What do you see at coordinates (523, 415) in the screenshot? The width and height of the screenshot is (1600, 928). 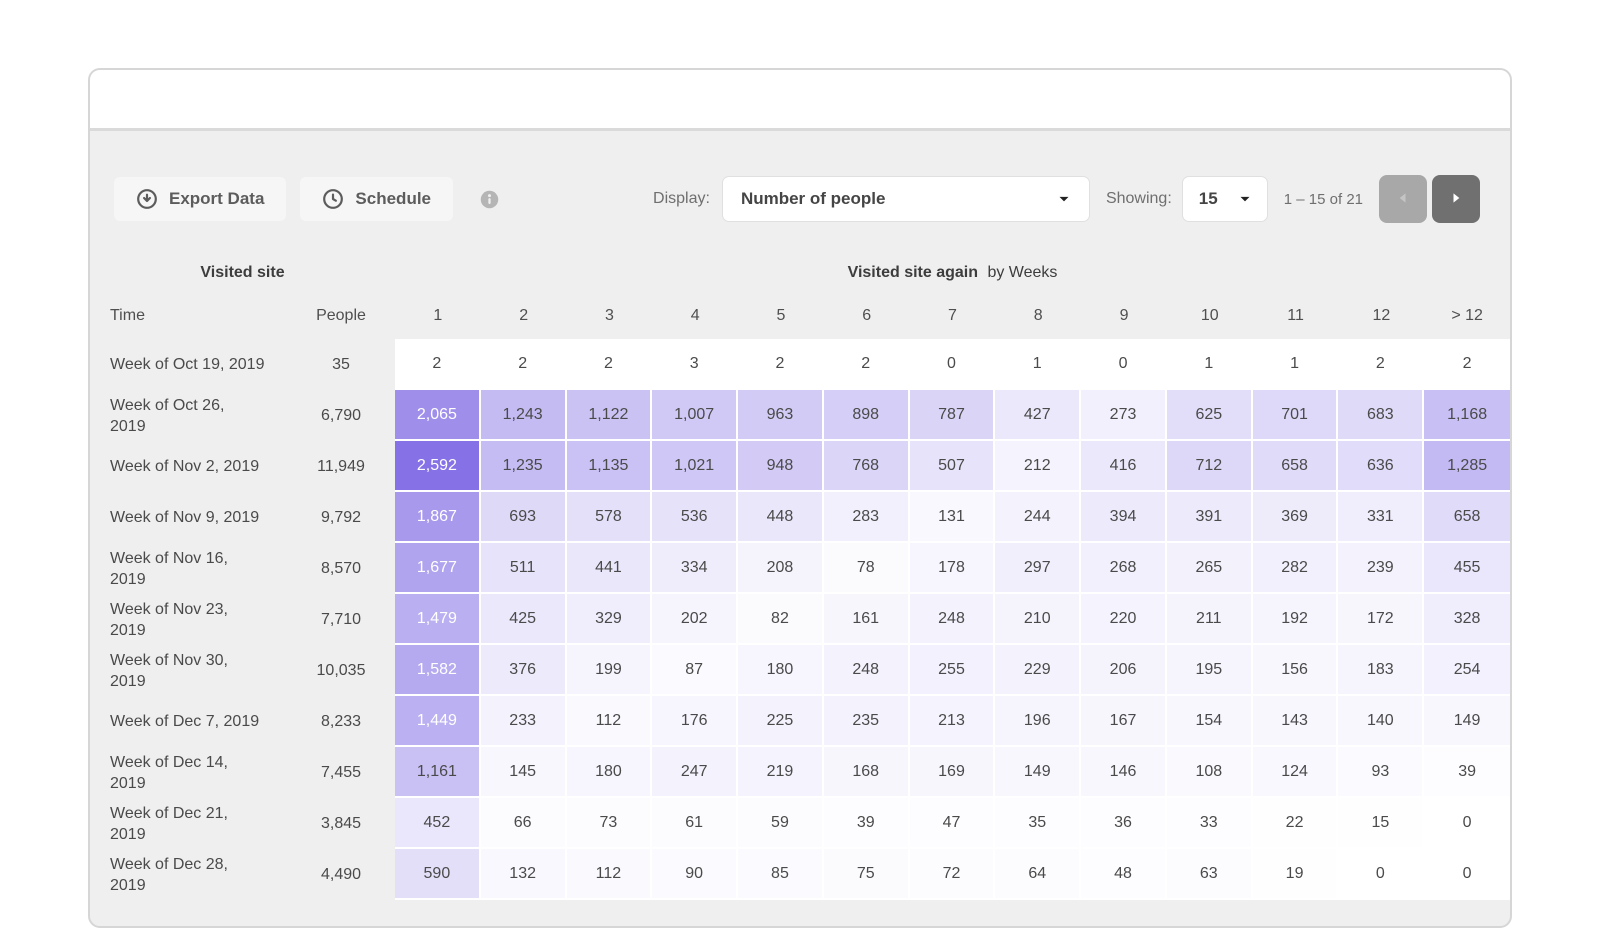 I see `heat-cell: 1,243` at bounding box center [523, 415].